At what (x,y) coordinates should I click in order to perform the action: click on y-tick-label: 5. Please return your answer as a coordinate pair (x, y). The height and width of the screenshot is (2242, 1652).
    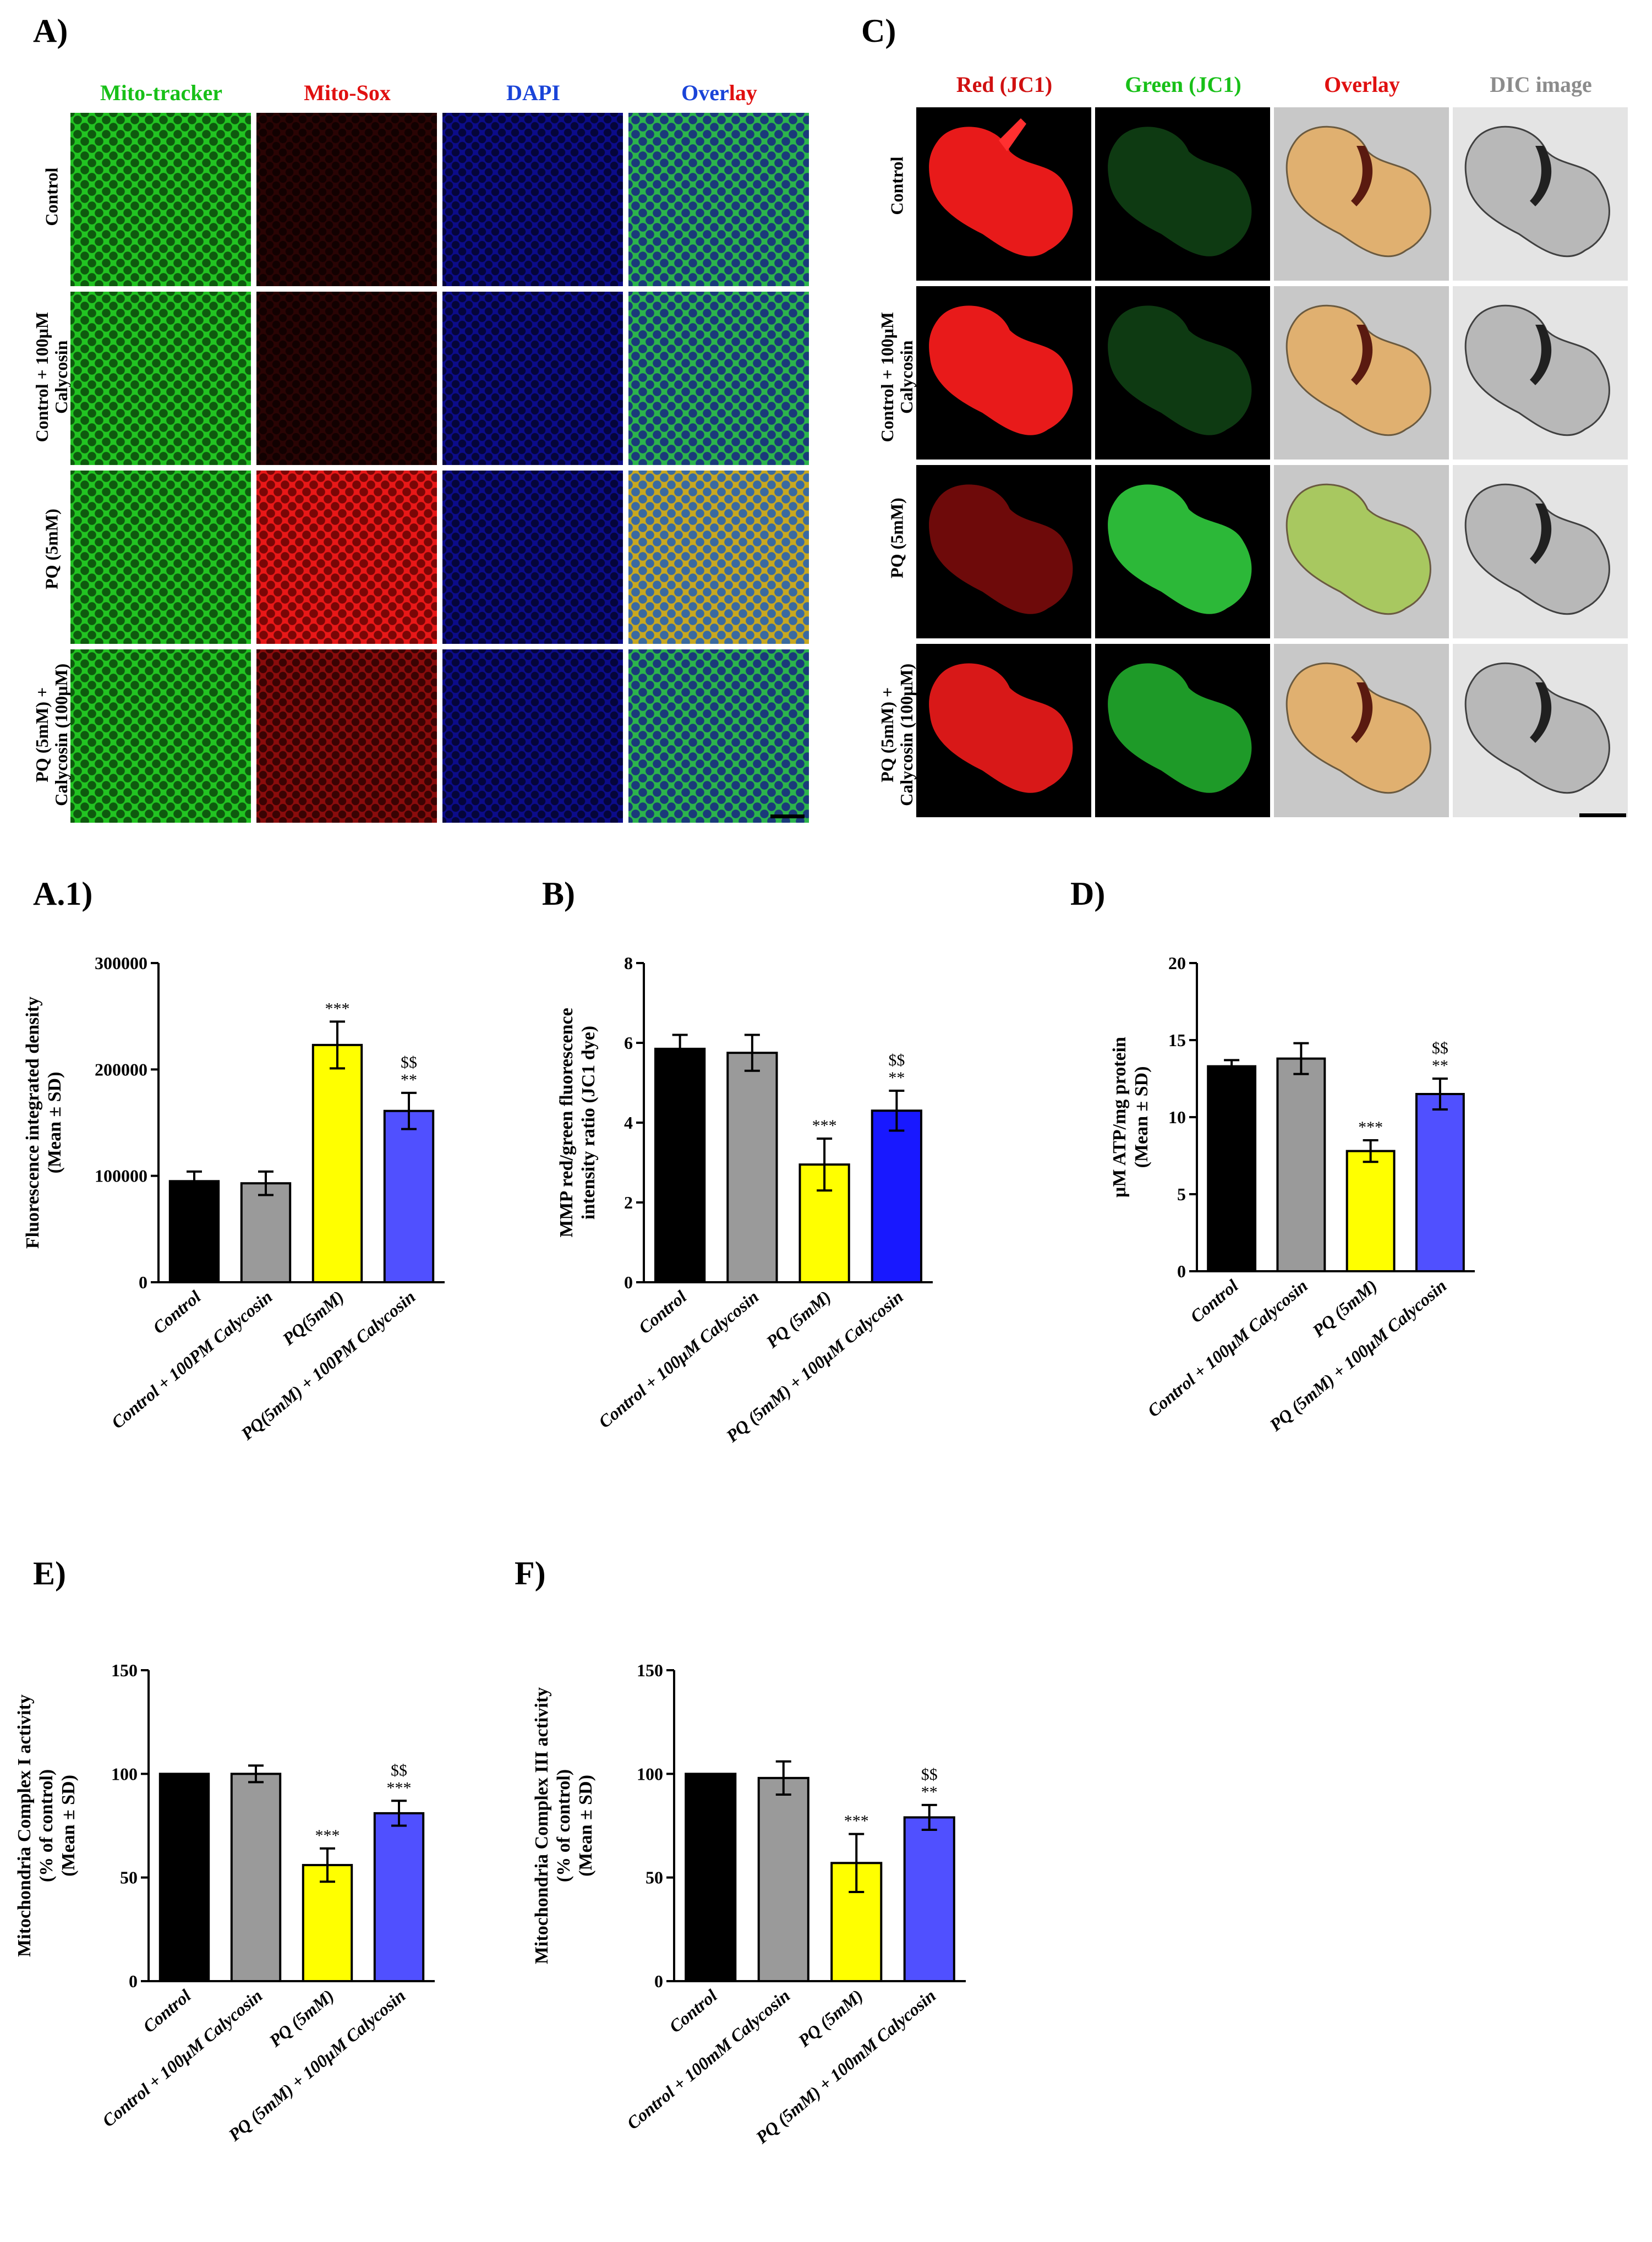
    Looking at the image, I should click on (1182, 1194).